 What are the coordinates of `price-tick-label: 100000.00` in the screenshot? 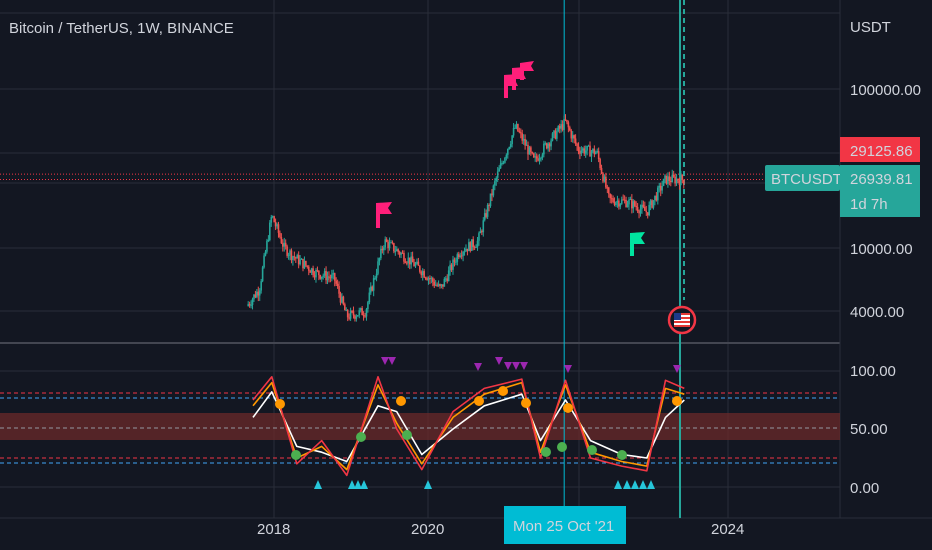 It's located at (885, 90).